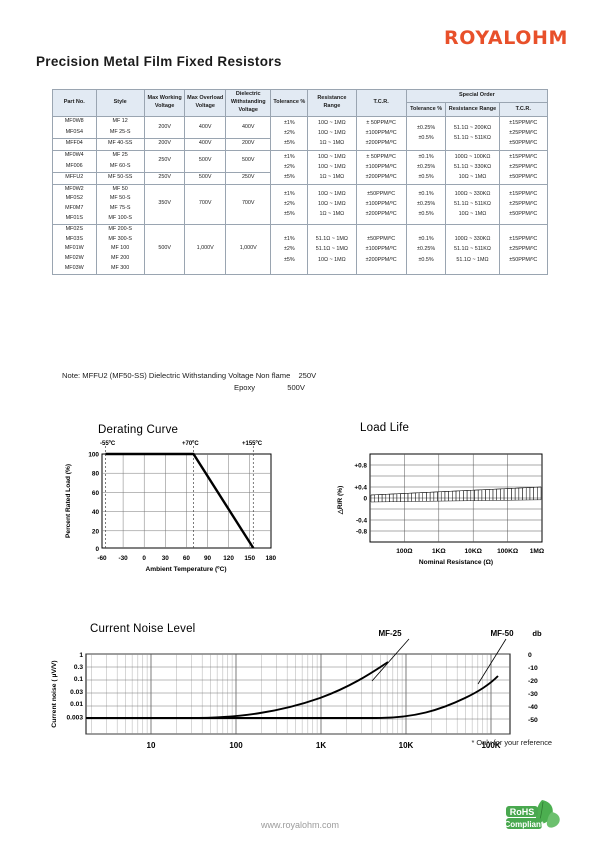 The width and height of the screenshot is (600, 848). What do you see at coordinates (120, 209) in the screenshot?
I see `cell-style: MF 75-S` at bounding box center [120, 209].